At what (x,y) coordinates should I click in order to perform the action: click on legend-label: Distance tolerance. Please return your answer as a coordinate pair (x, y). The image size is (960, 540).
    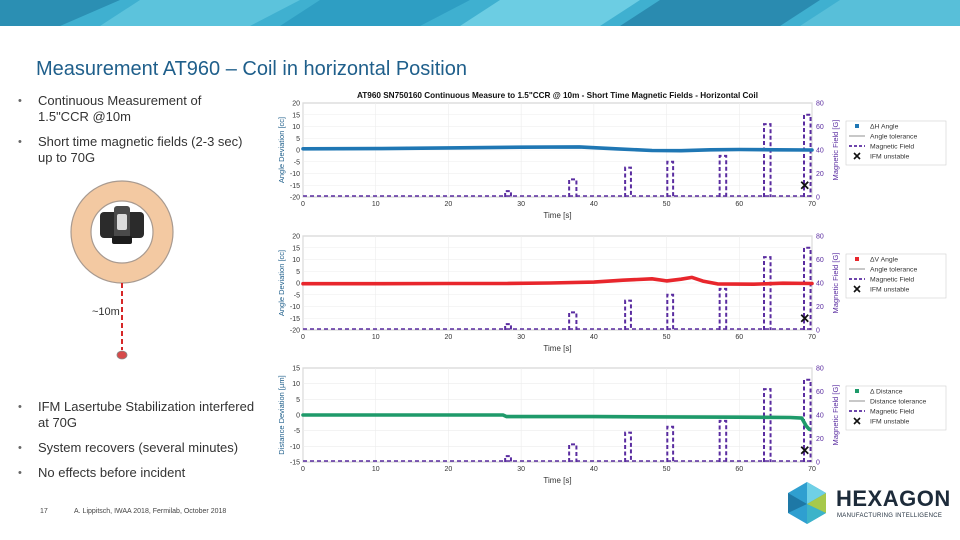
    Looking at the image, I should click on (898, 402).